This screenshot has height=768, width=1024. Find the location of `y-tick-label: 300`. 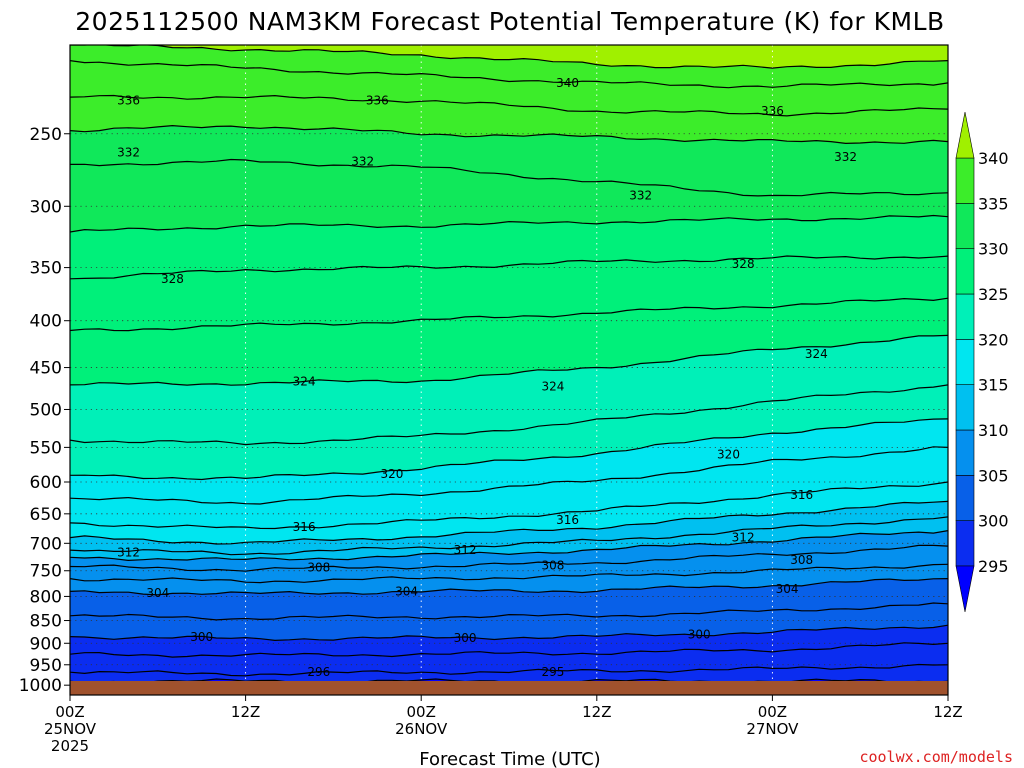

y-tick-label: 300 is located at coordinates (46, 207).